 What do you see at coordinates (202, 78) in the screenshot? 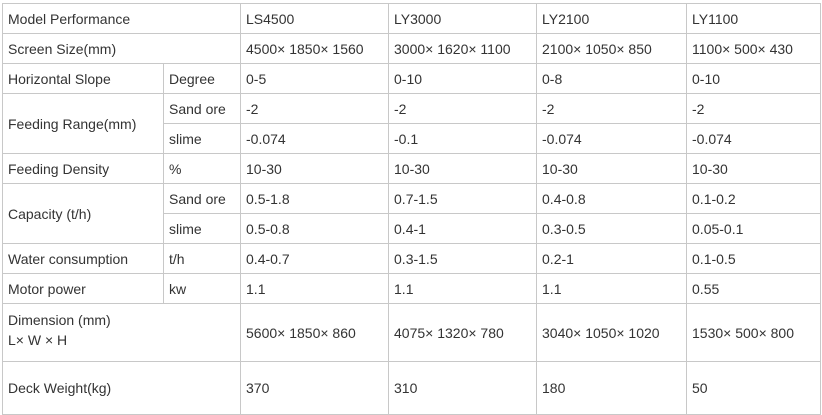
I see `unit: Degree` at bounding box center [202, 78].